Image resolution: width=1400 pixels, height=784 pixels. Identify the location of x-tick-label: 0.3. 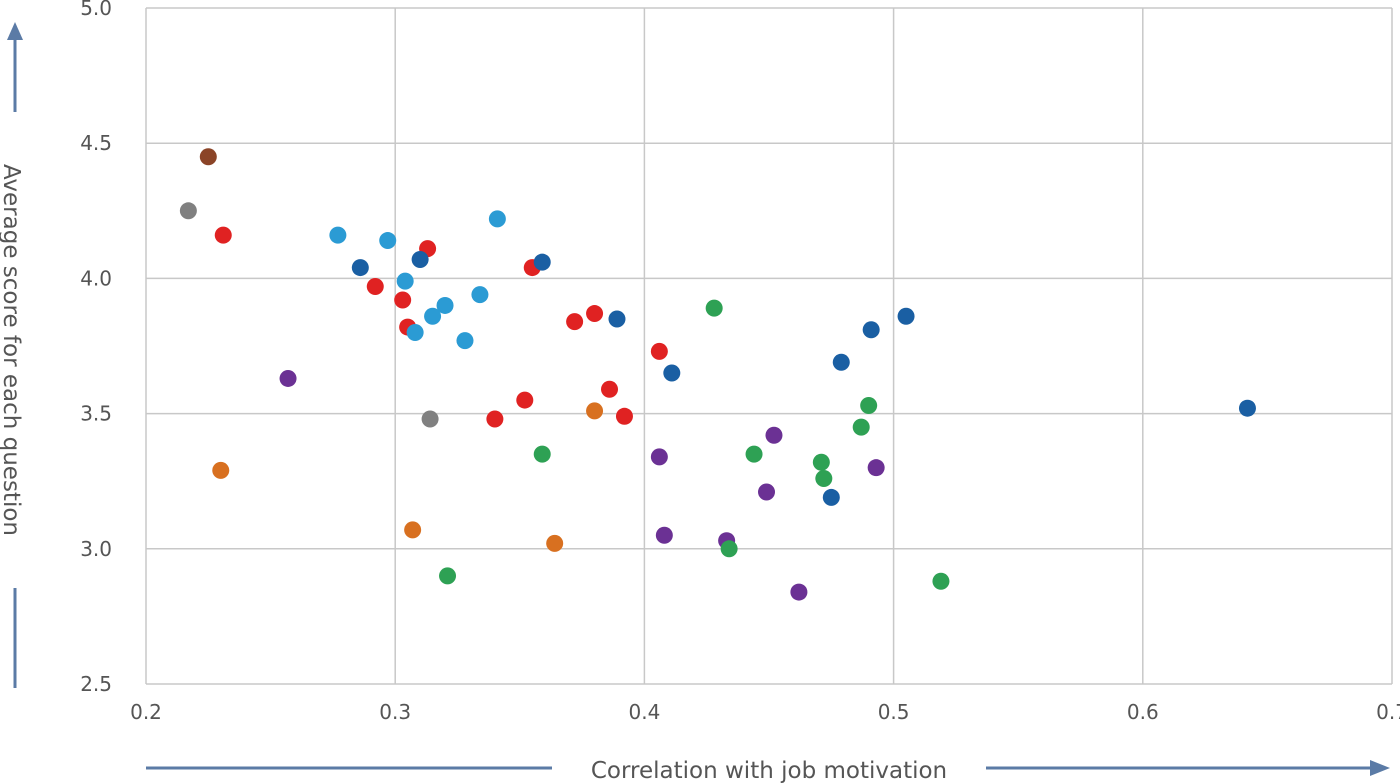
(395, 712).